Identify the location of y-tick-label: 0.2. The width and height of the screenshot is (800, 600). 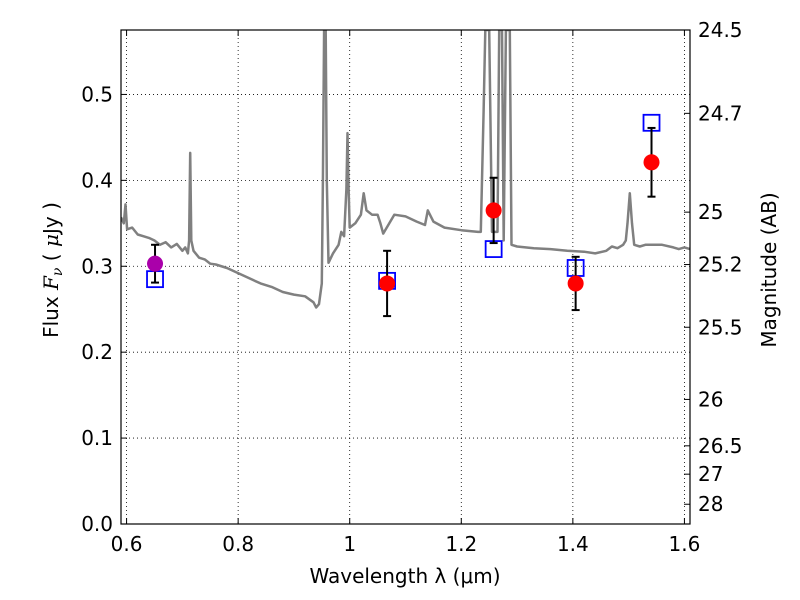
(97, 352).